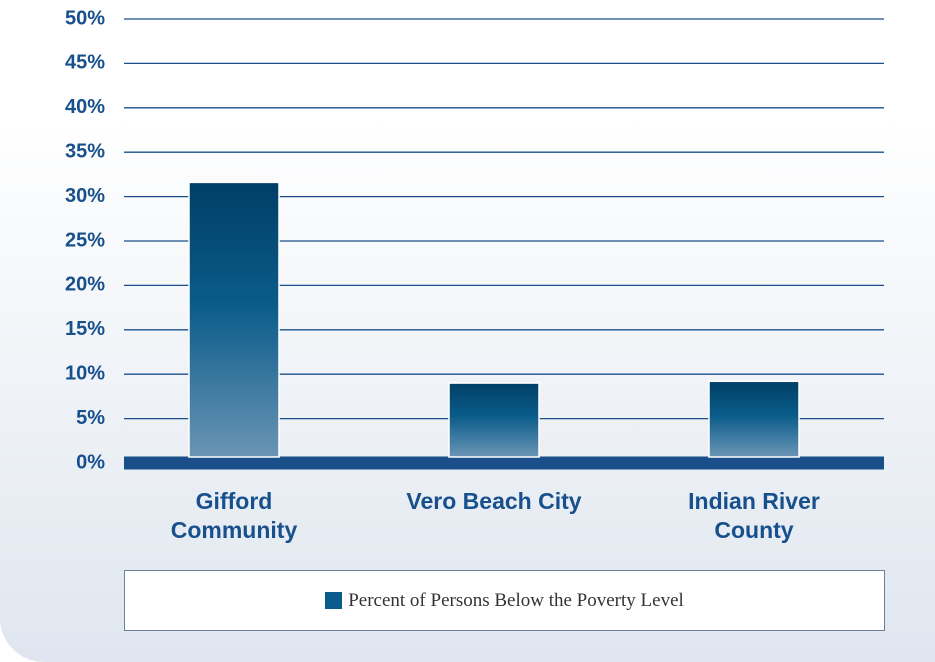 This screenshot has width=935, height=662. I want to click on y-tick-label: 50%, so click(85, 18).